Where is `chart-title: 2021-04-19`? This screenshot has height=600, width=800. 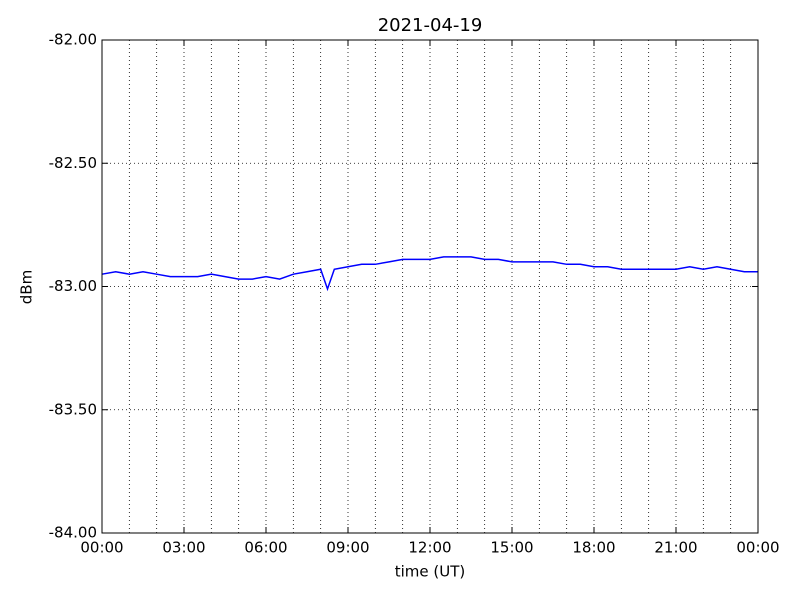 chart-title: 2021-04-19 is located at coordinates (430, 25).